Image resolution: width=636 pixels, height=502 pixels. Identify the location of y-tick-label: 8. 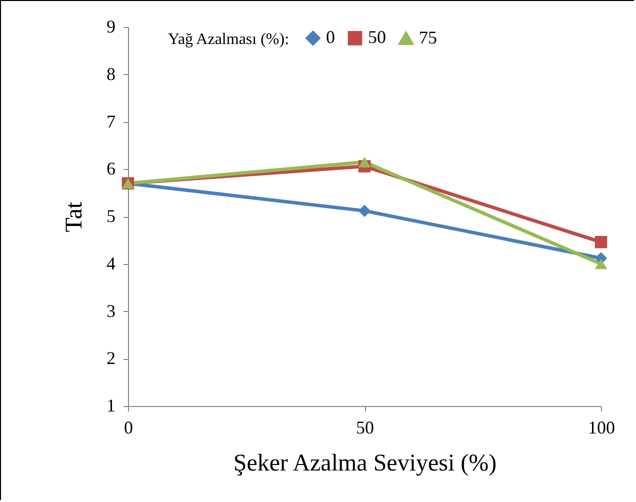
(111, 74).